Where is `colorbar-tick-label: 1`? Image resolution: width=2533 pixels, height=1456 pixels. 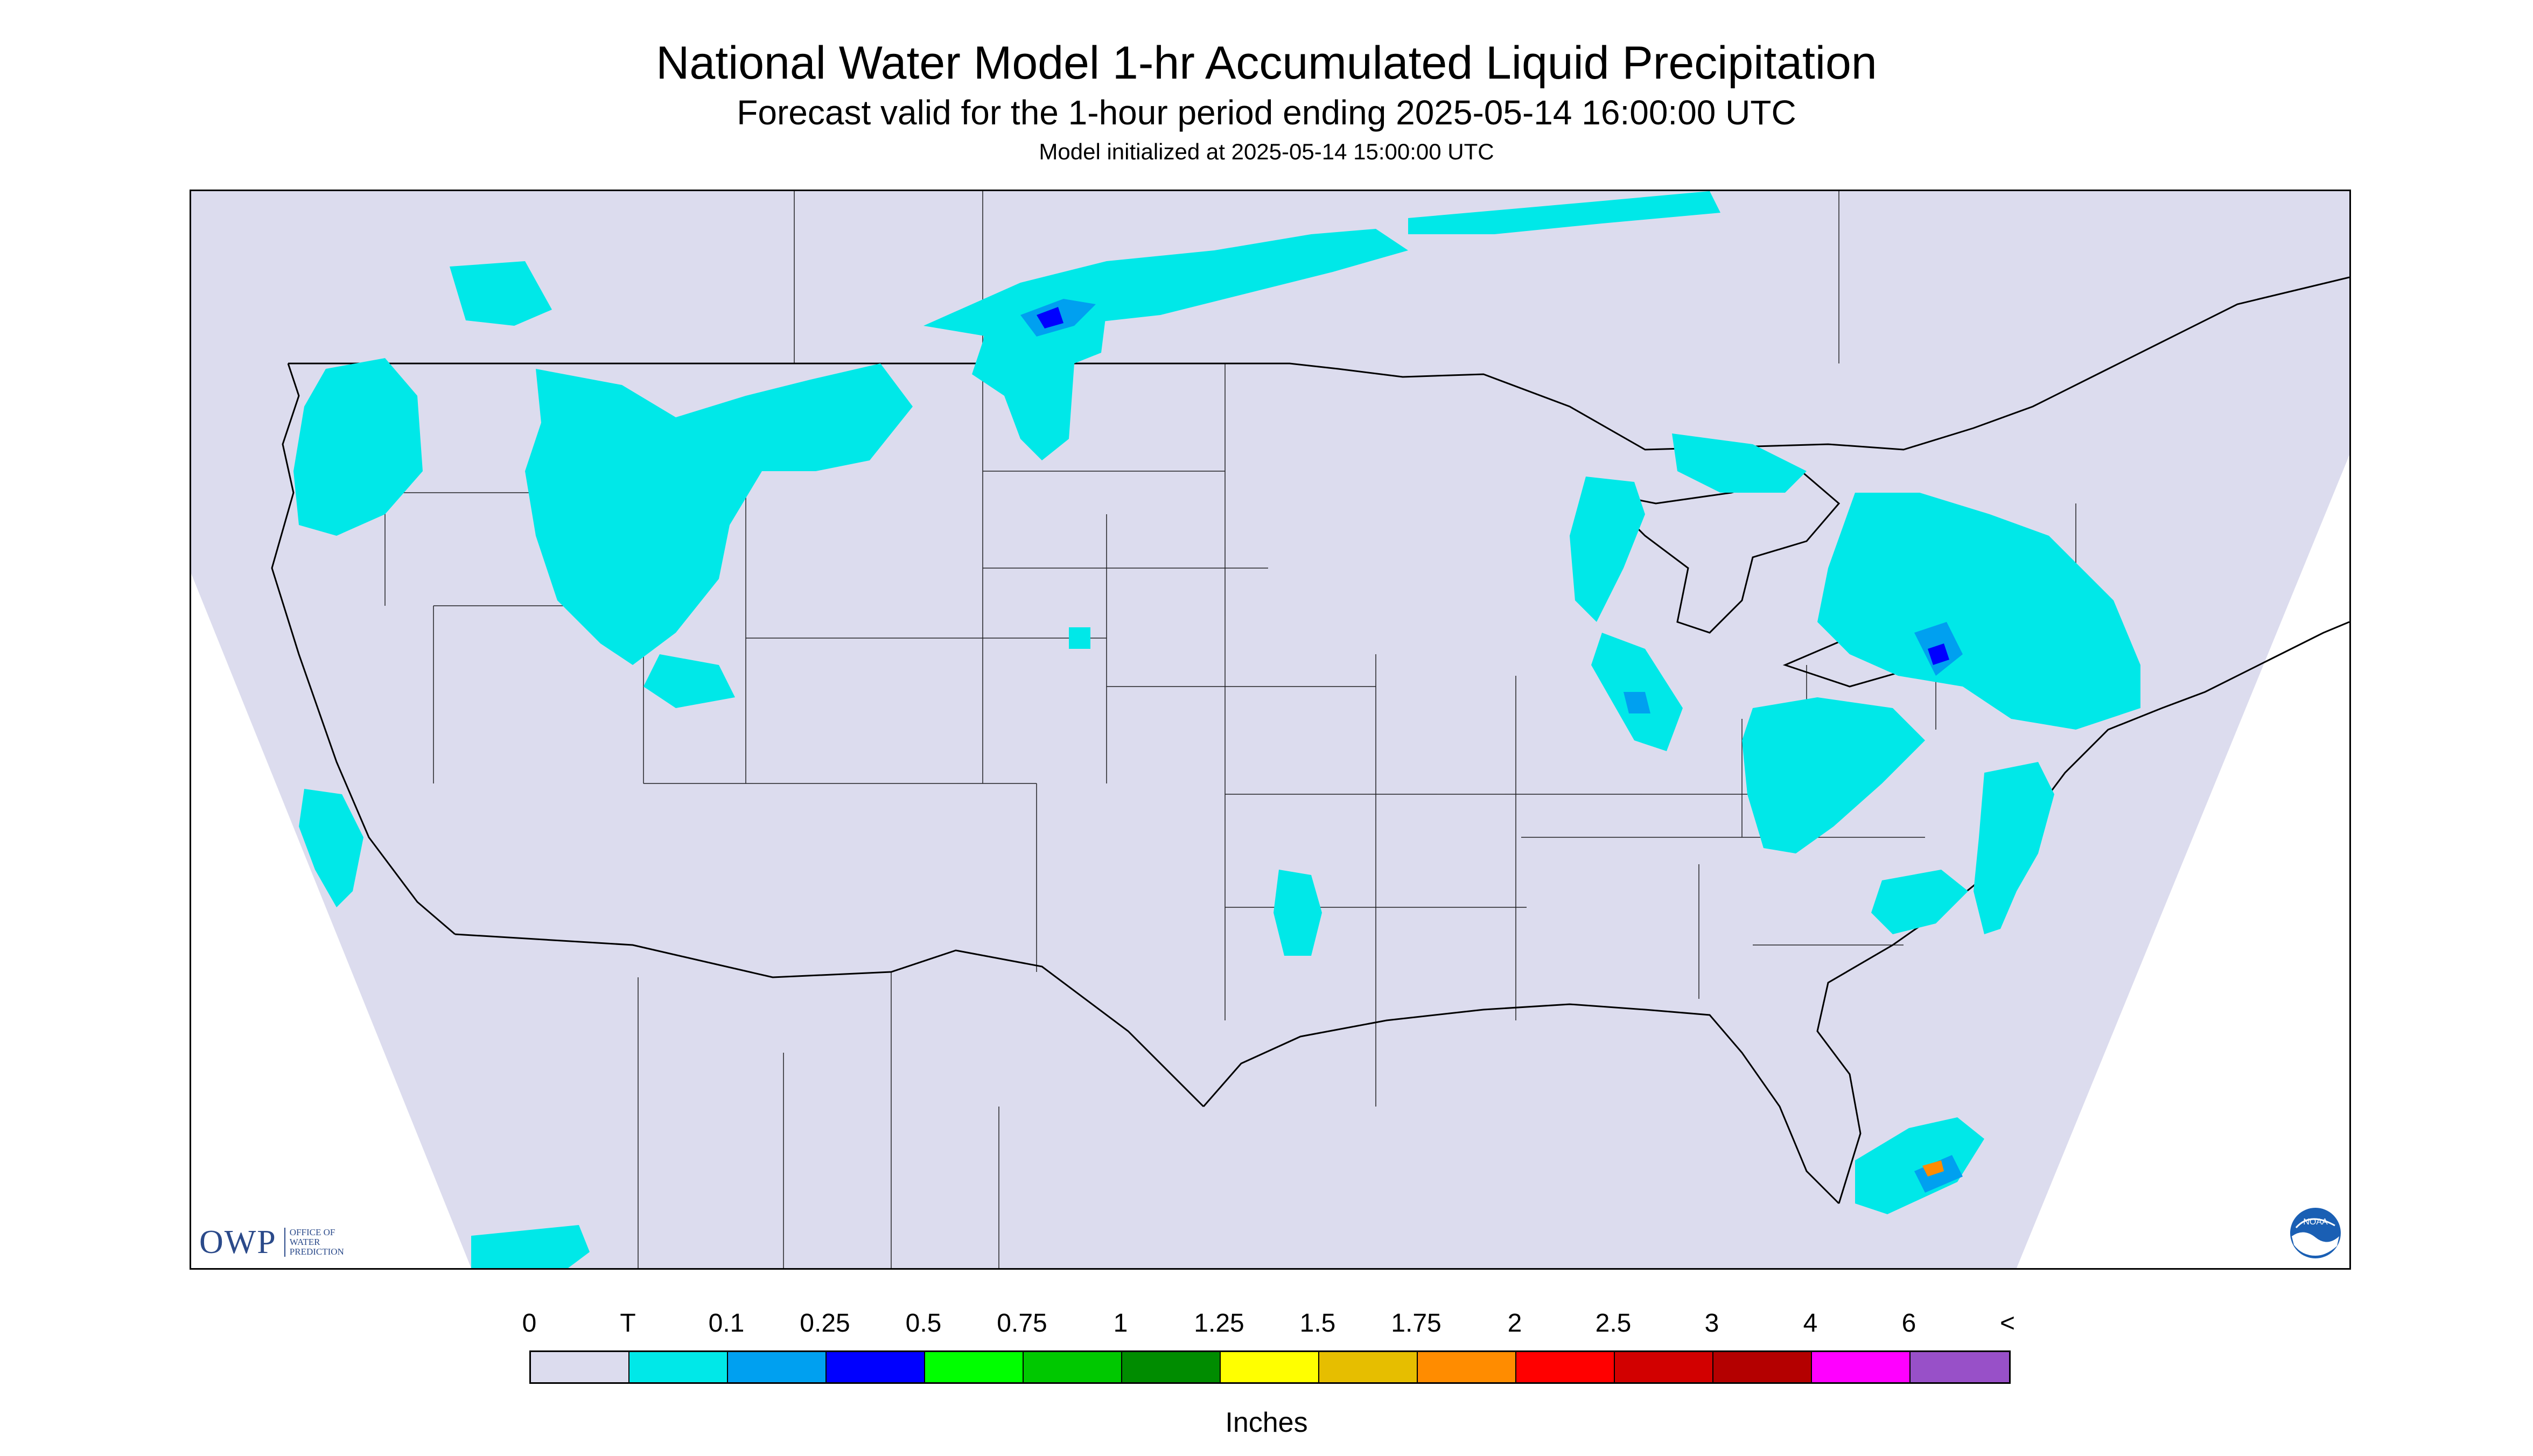 colorbar-tick-label: 1 is located at coordinates (1121, 1323).